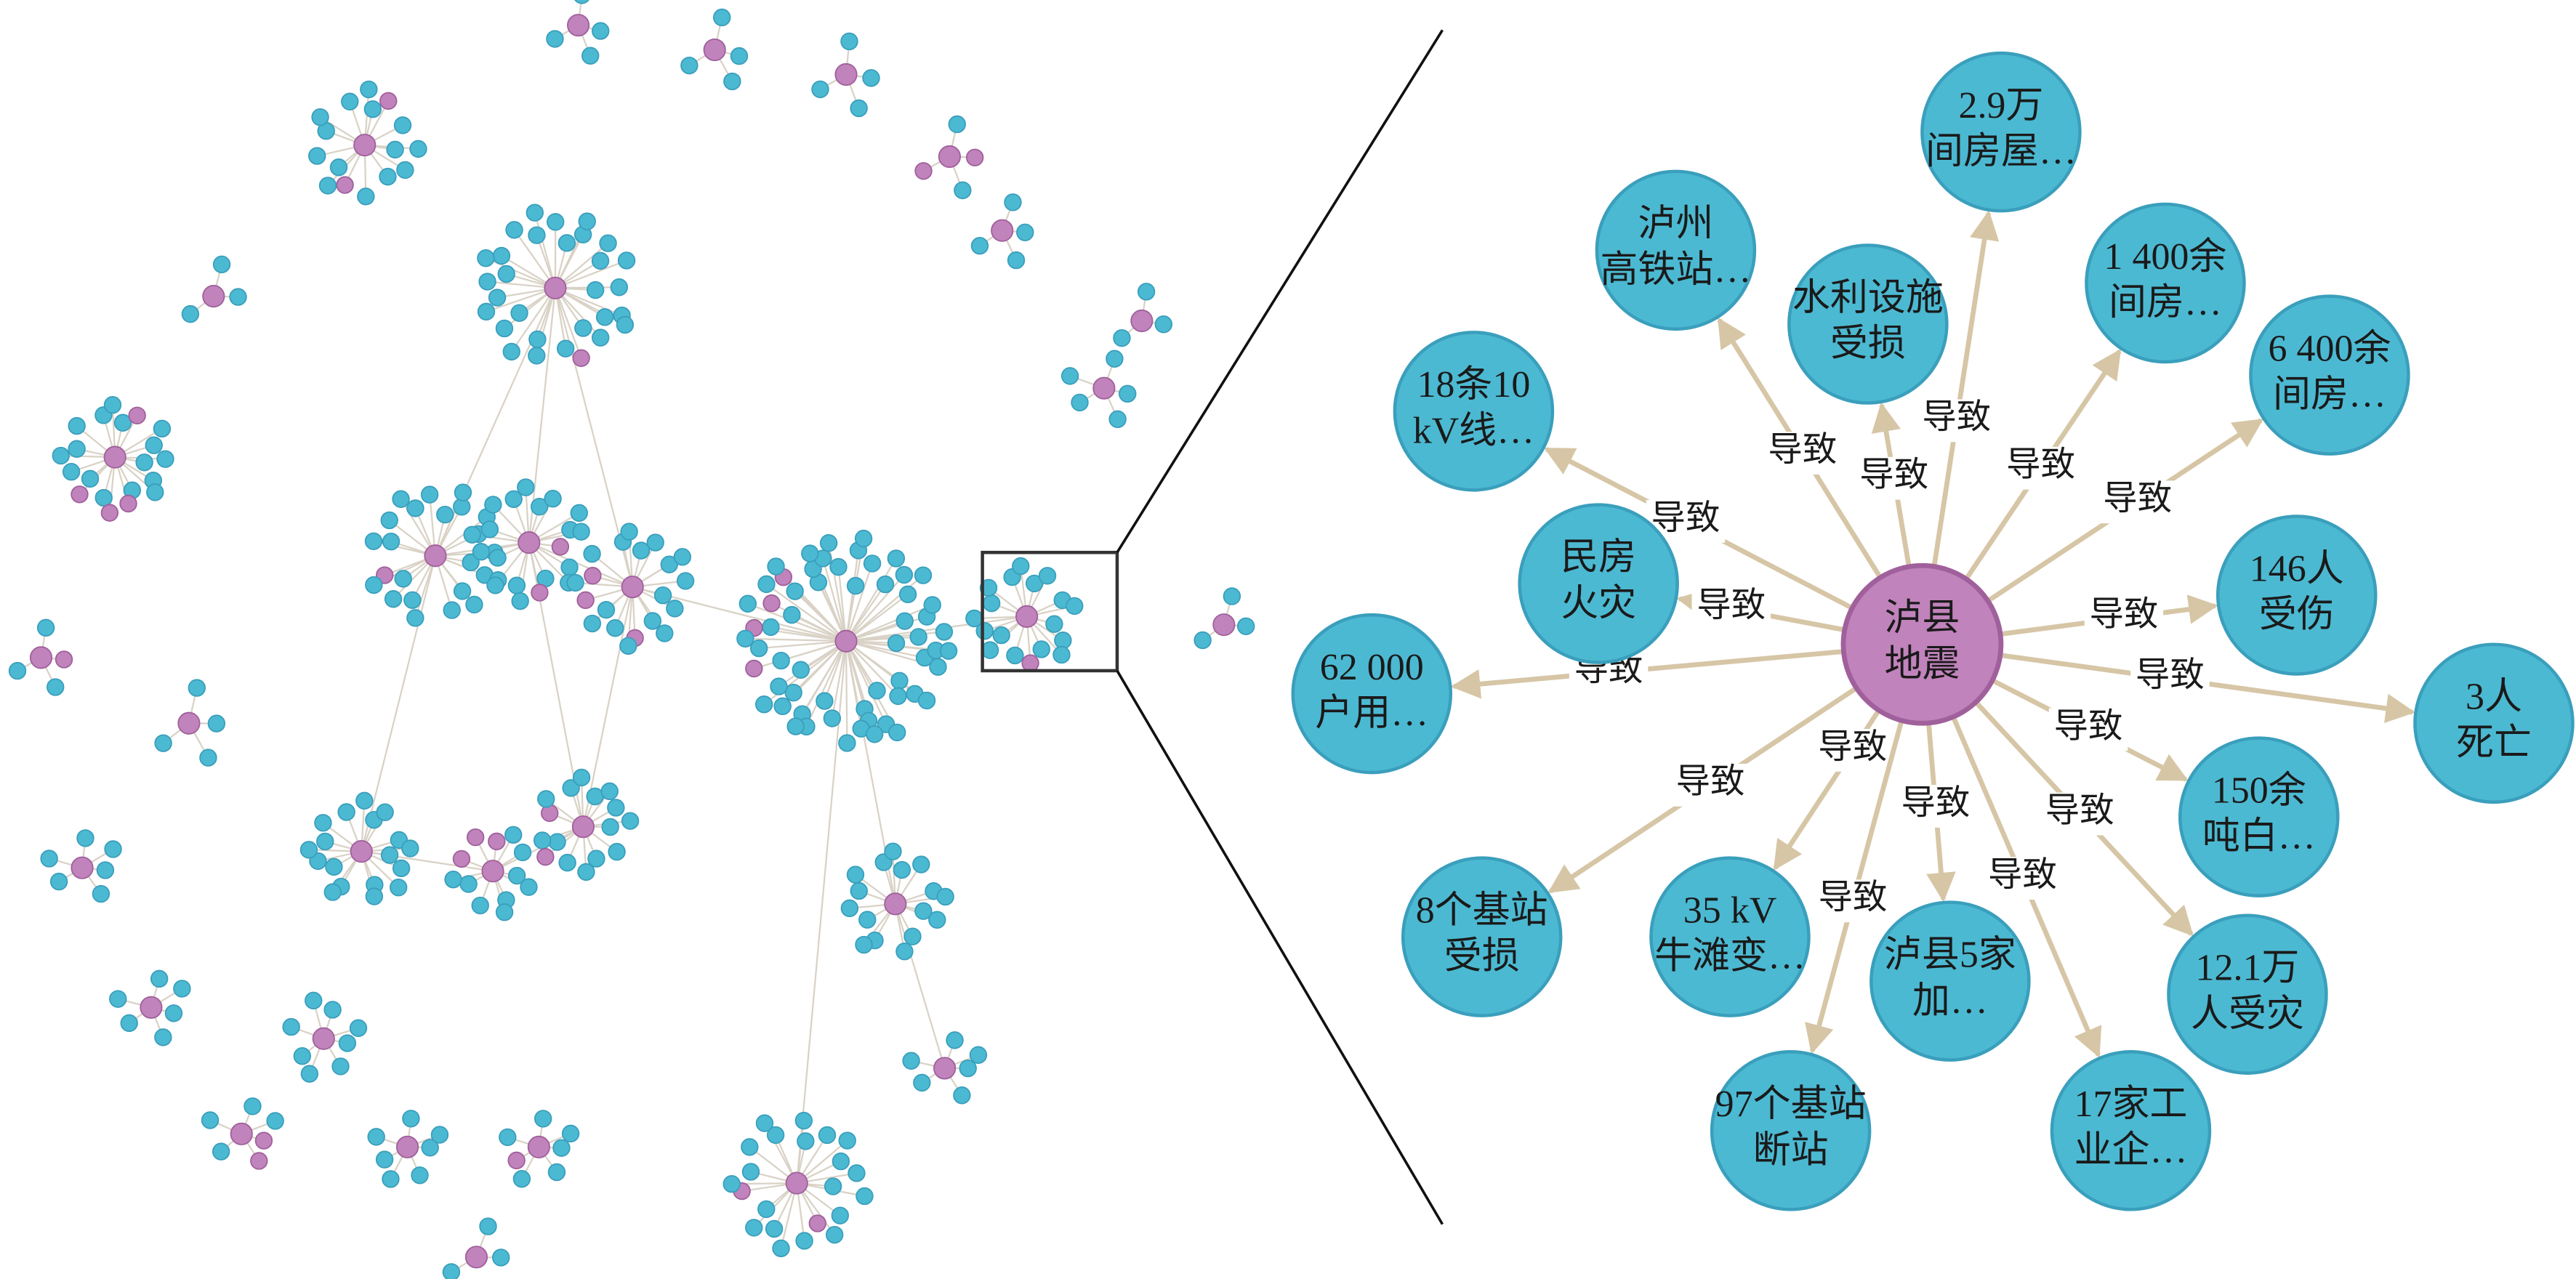 Image resolution: width=2576 pixels, height=1279 pixels. Describe the element at coordinates (1791, 1130) in the screenshot. I see `node` at that location.